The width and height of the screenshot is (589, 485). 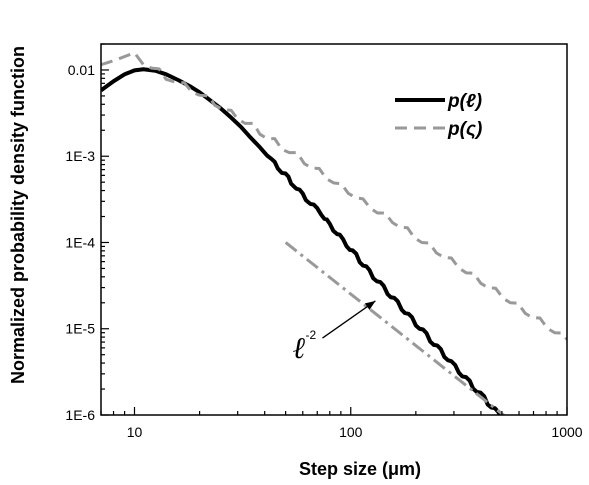 What do you see at coordinates (80, 329) in the screenshot?
I see `y-tick-label: 1E-5` at bounding box center [80, 329].